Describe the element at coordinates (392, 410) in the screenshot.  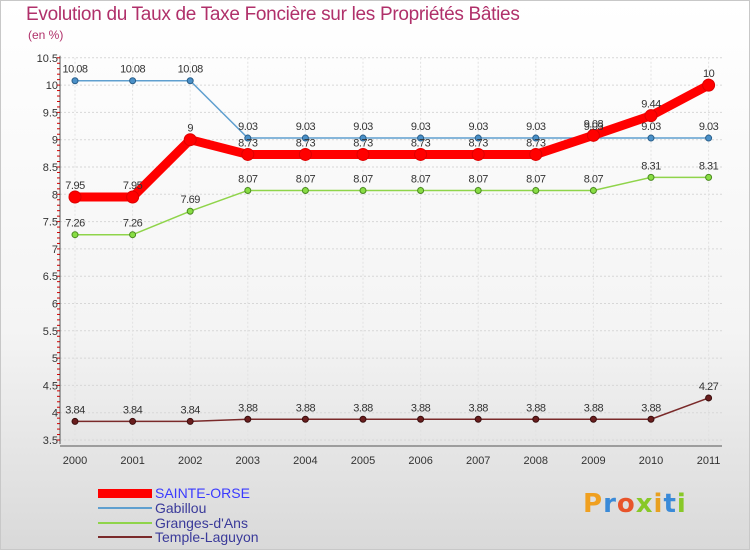
I see `series-line-temple-laguyon` at that location.